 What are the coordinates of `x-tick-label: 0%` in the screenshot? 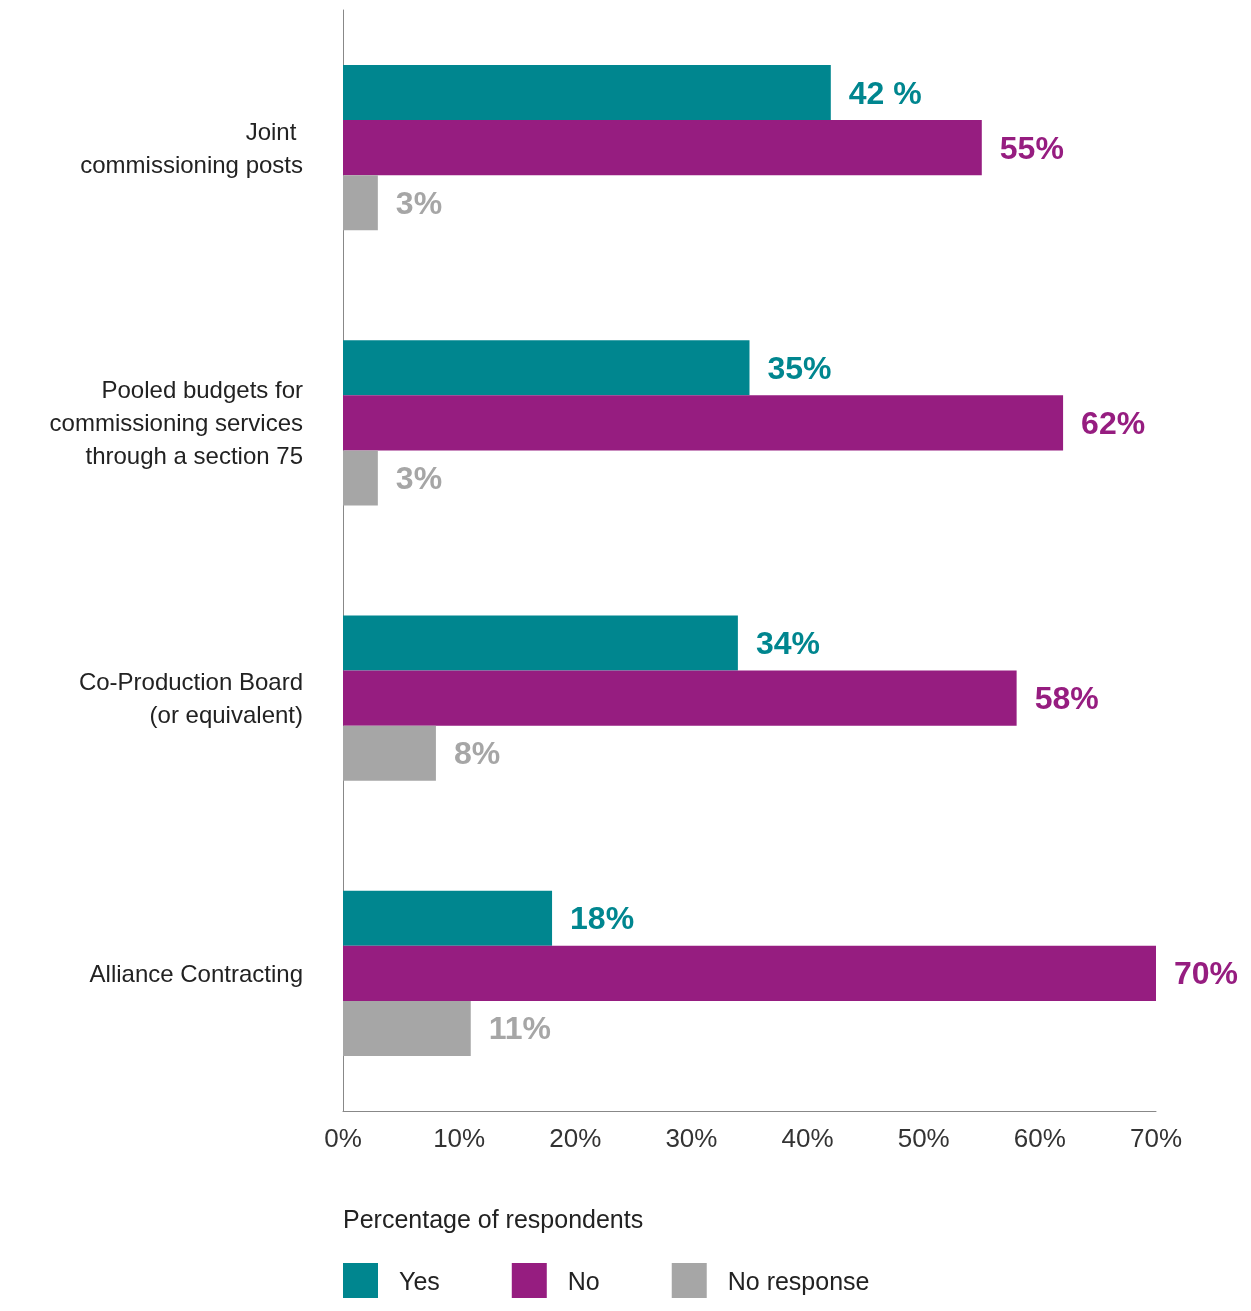 It's located at (343, 1138).